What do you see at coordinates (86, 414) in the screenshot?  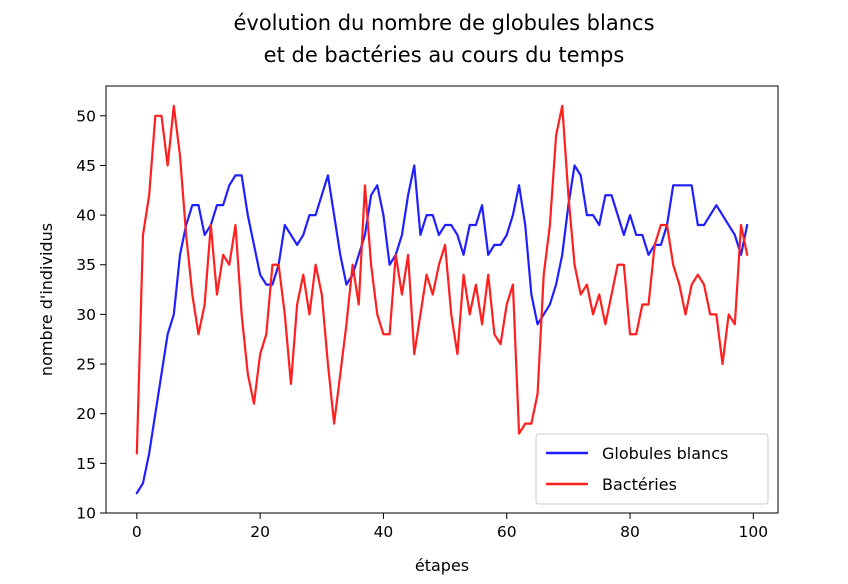 I see `y-tick-label: 20` at bounding box center [86, 414].